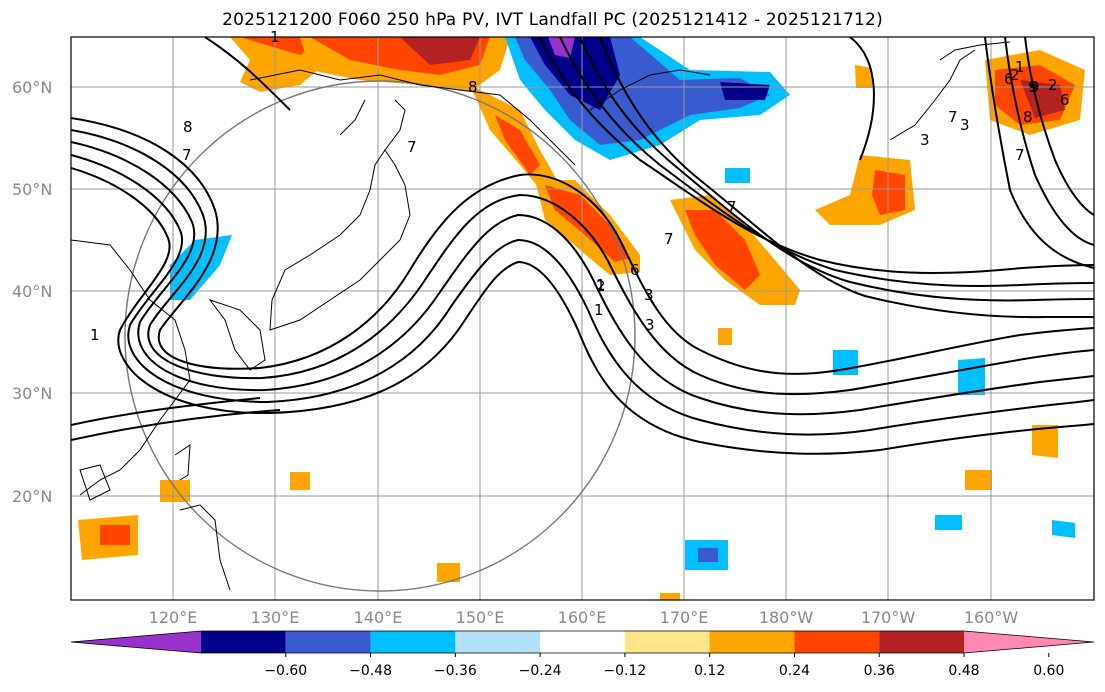  What do you see at coordinates (32, 189) in the screenshot?
I see `lat-label-50n: 50°N` at bounding box center [32, 189].